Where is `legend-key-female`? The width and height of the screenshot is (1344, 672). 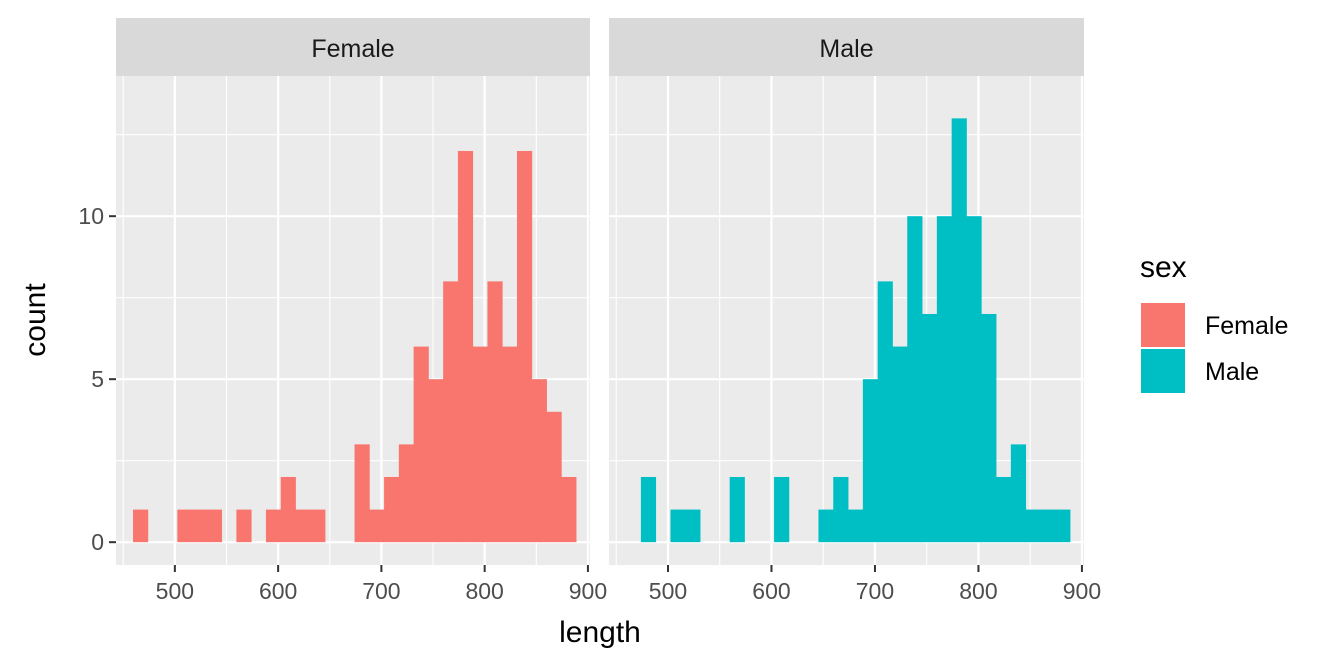 legend-key-female is located at coordinates (1163, 325).